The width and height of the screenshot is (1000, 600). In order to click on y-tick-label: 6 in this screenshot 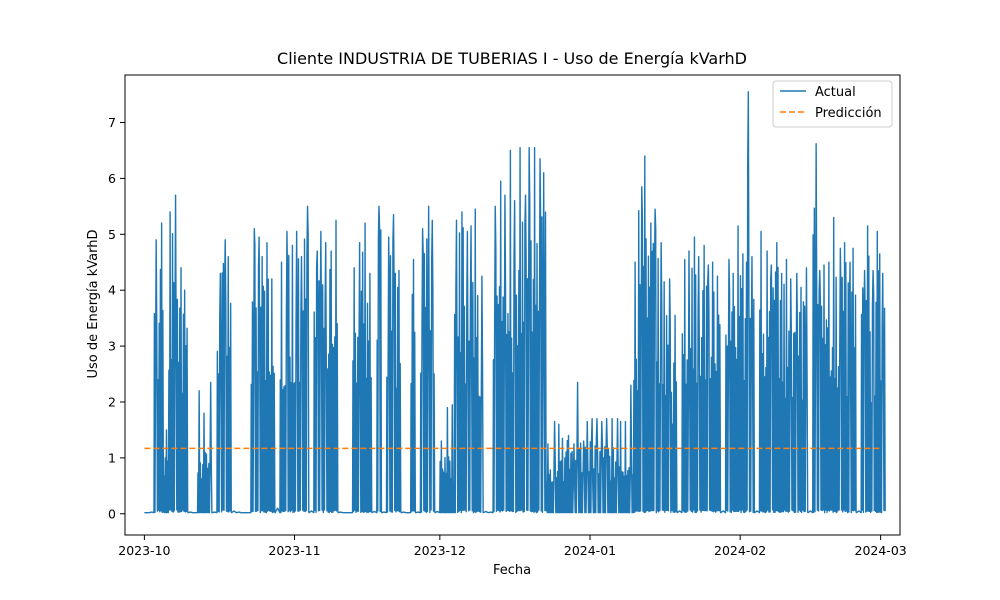, I will do `click(112, 178)`.